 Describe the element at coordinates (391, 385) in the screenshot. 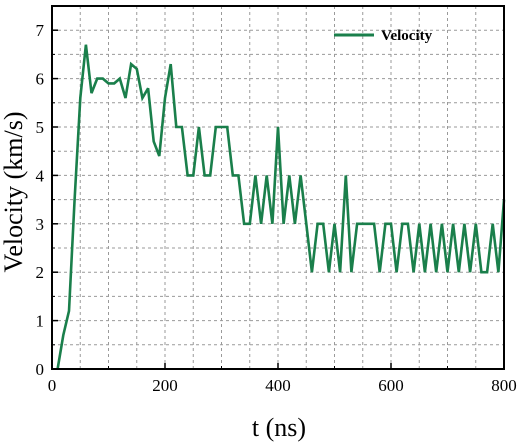

I see `x-tick-label: 600` at that location.